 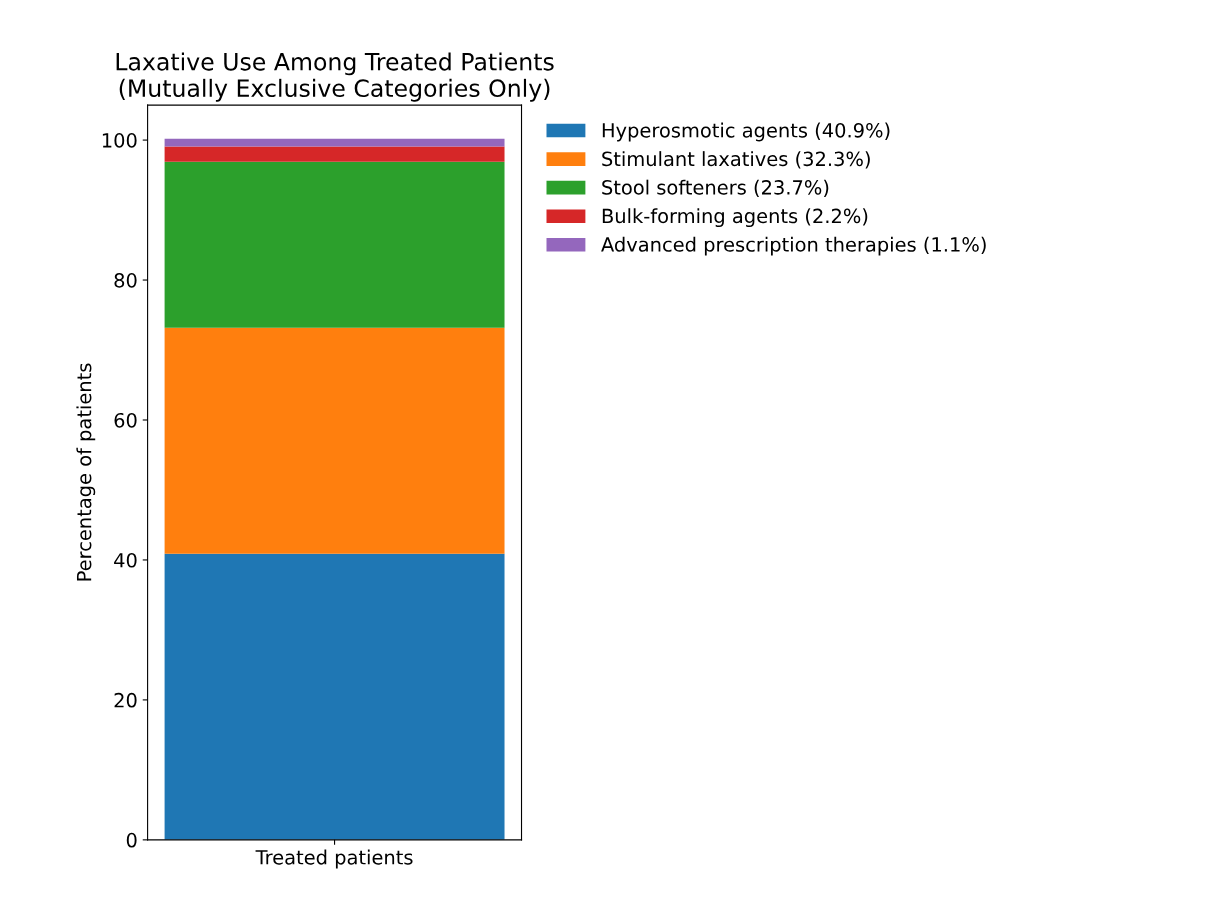 I want to click on y-axis-title: Percentage of patients, so click(x=86, y=472).